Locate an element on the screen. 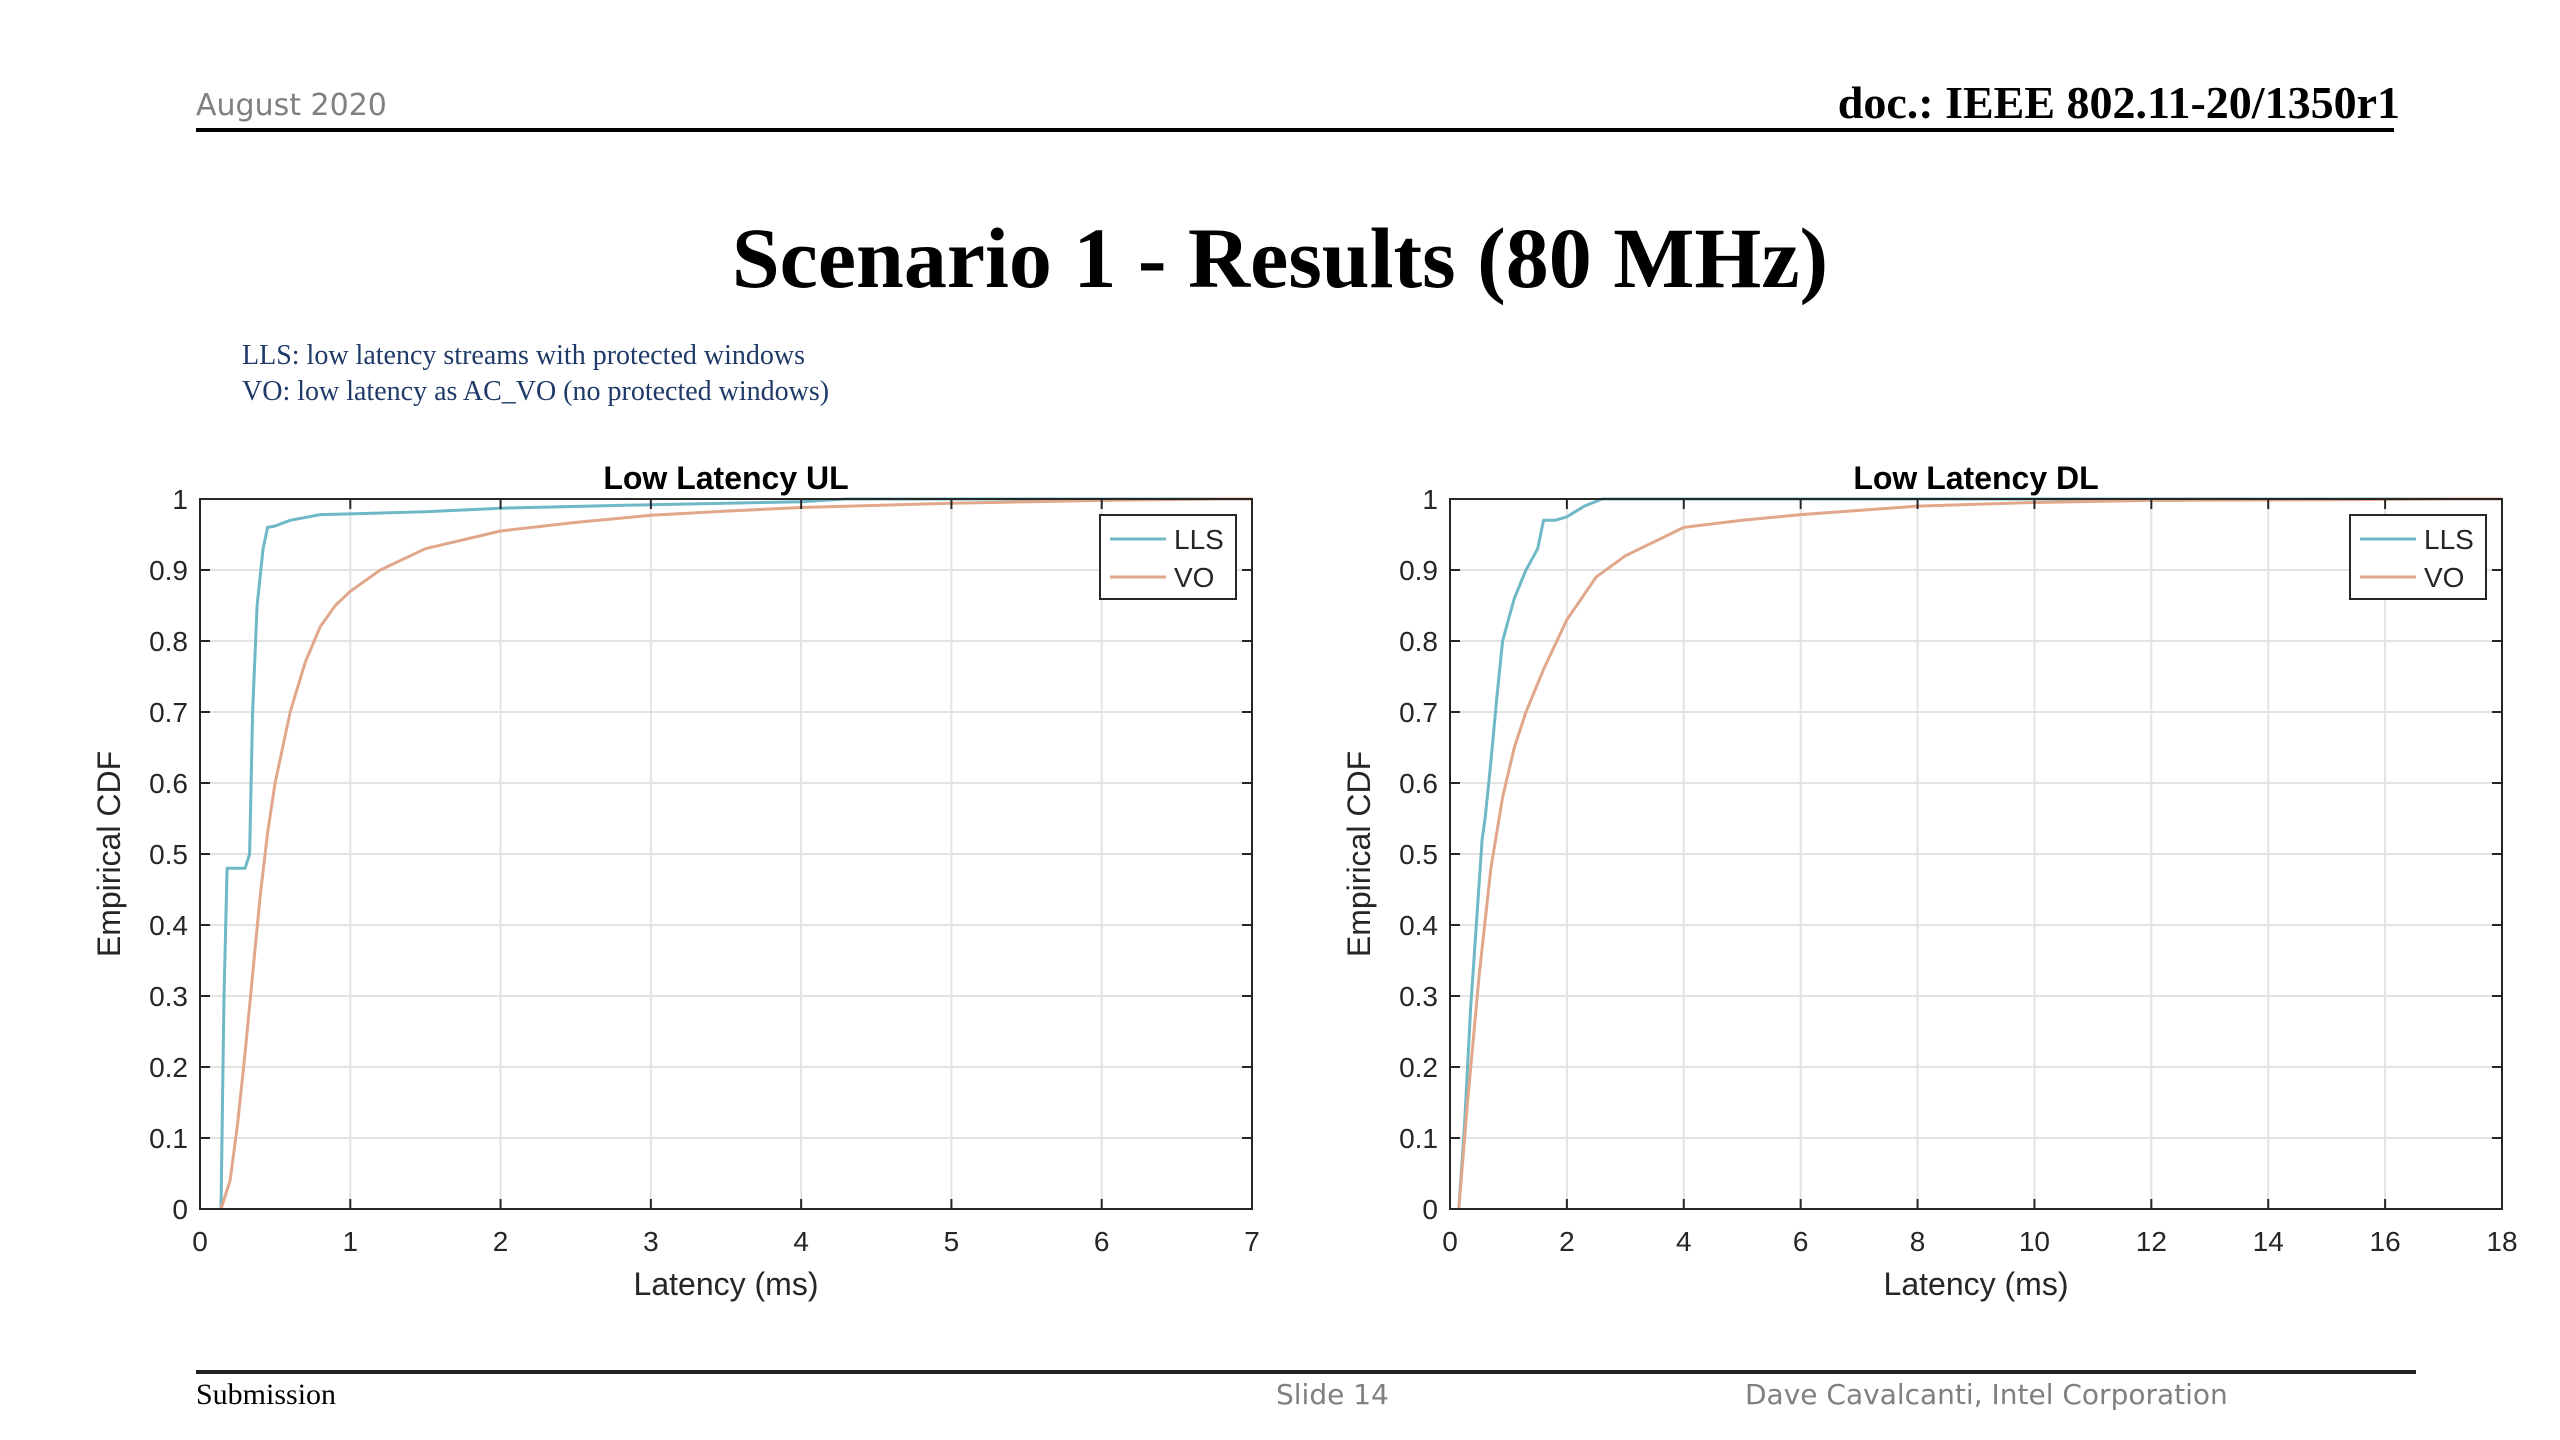  footer-slide-number: Slide 14 is located at coordinates (1332, 1394).